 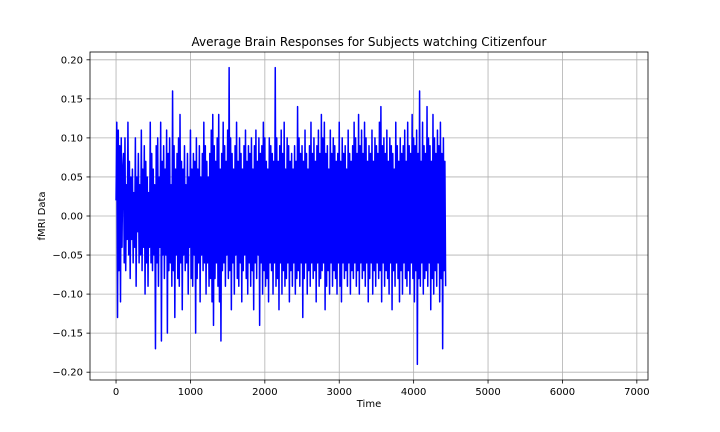 What do you see at coordinates (339, 392) in the screenshot?
I see `x-tick-label: 3000` at bounding box center [339, 392].